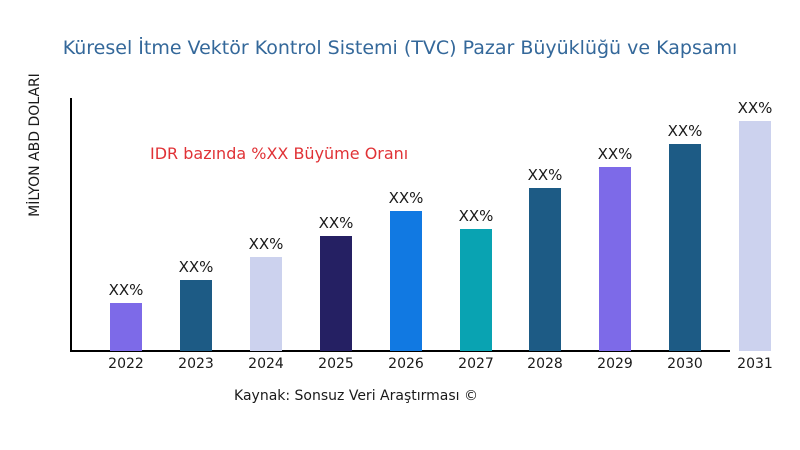 The image size is (800, 450). Describe the element at coordinates (545, 364) in the screenshot. I see `x-tick-2028: 2028` at that location.